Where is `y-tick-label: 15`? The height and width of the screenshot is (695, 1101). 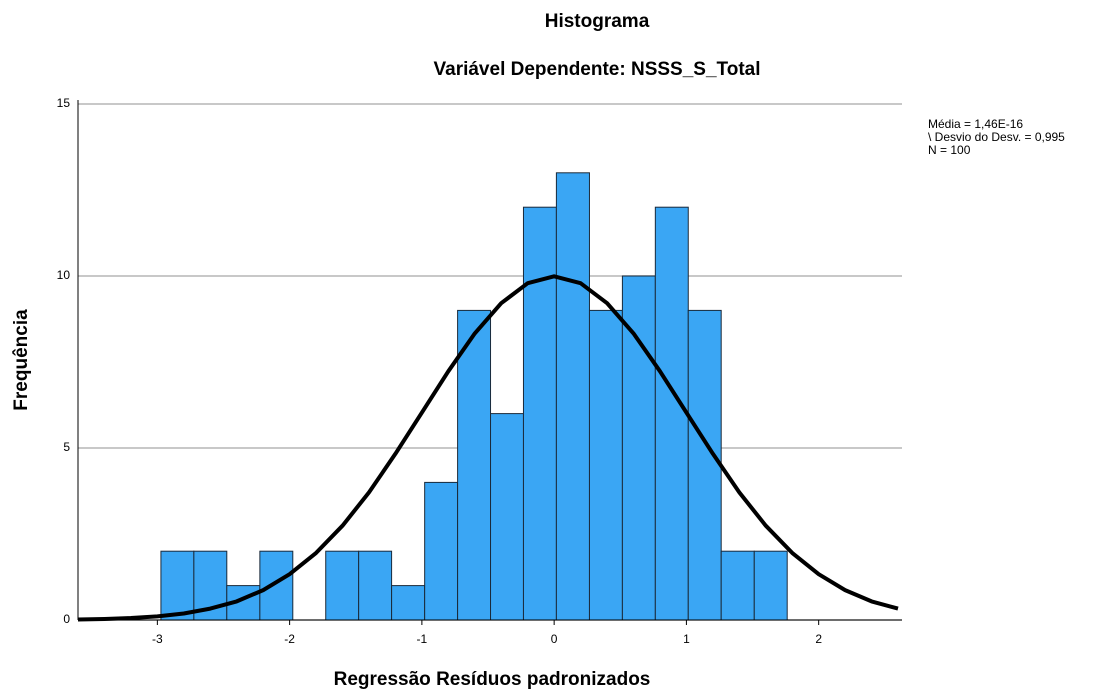 y-tick-label: 15 is located at coordinates (64, 103).